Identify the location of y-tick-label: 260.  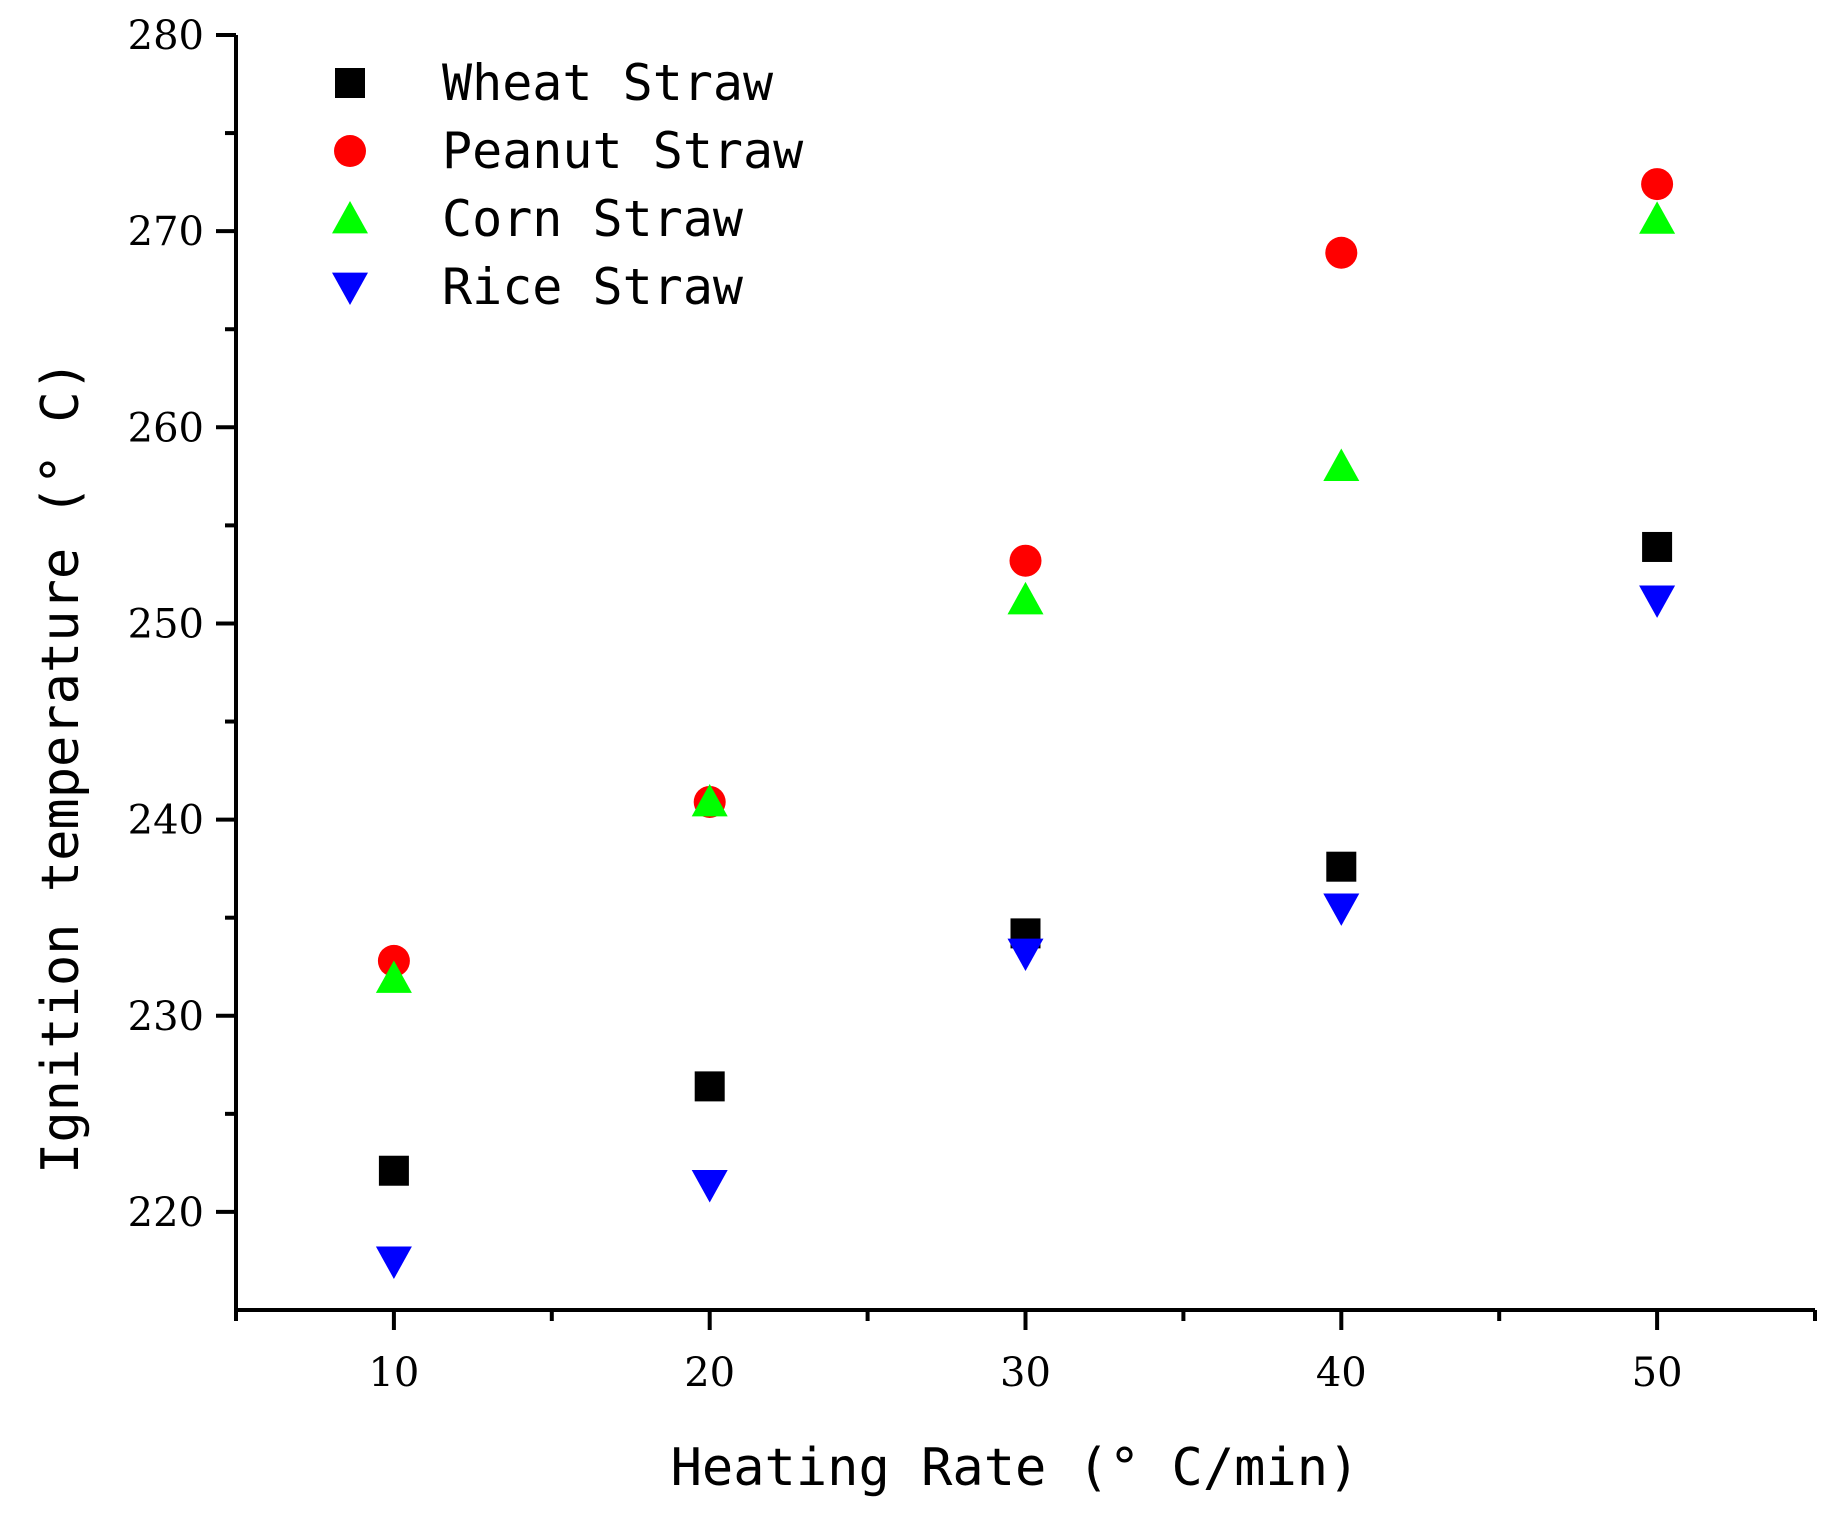
(166, 428).